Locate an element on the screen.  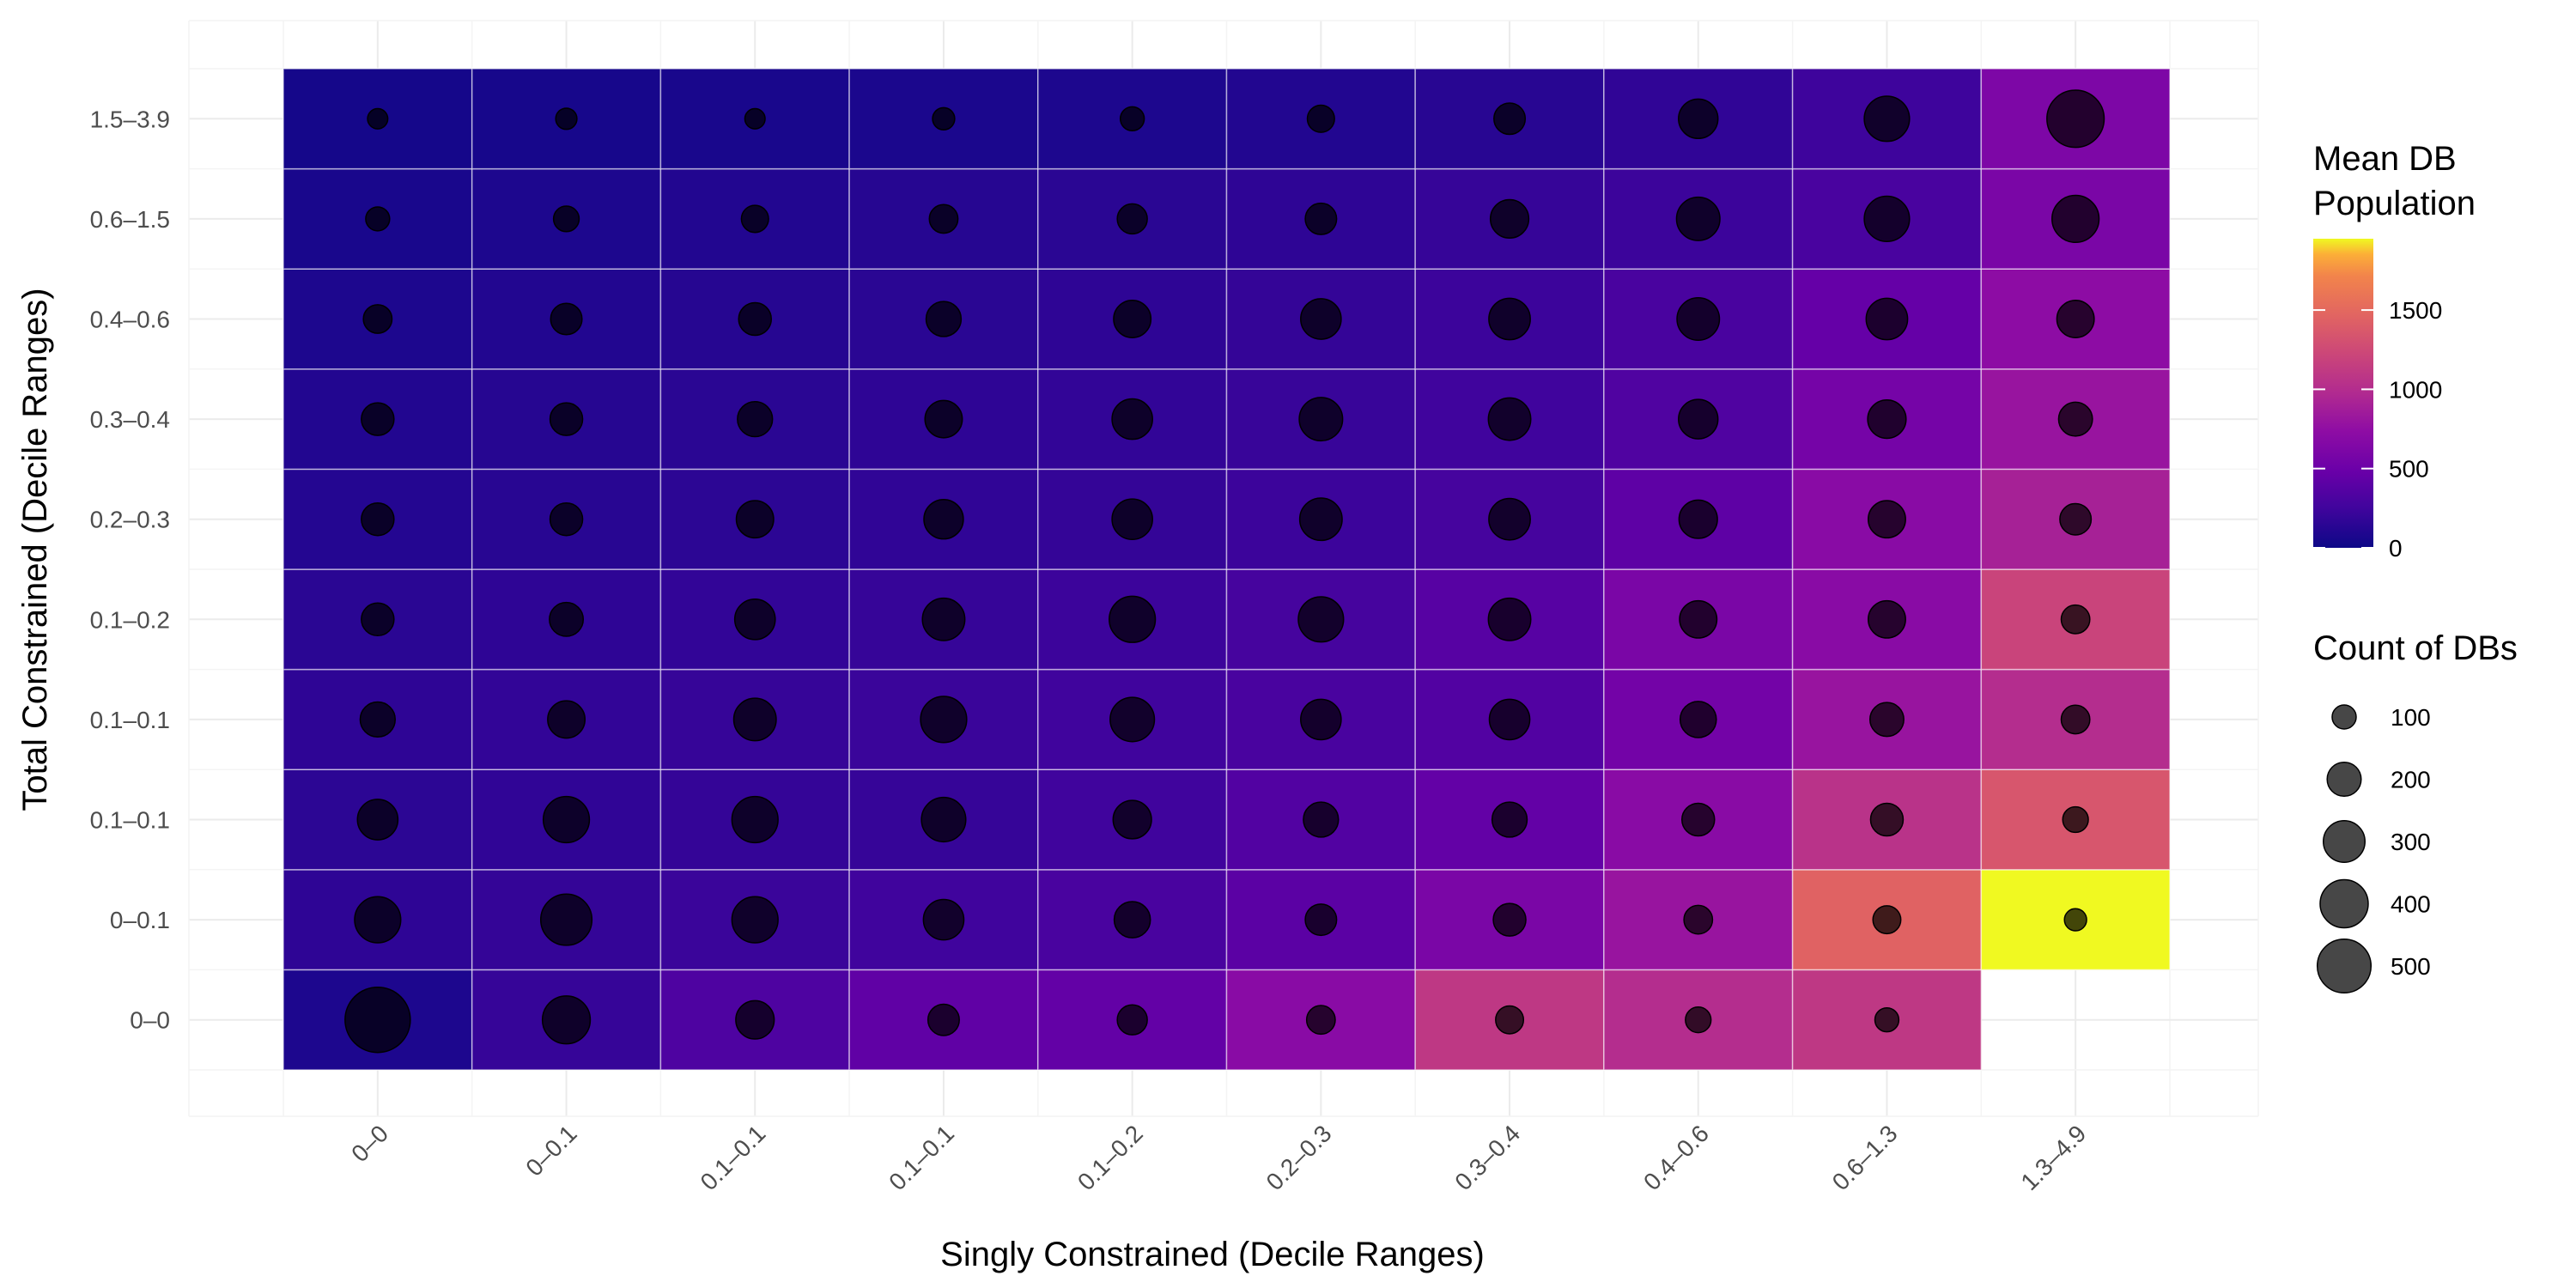
y-tick-label: 0–0 is located at coordinates (150, 1020).